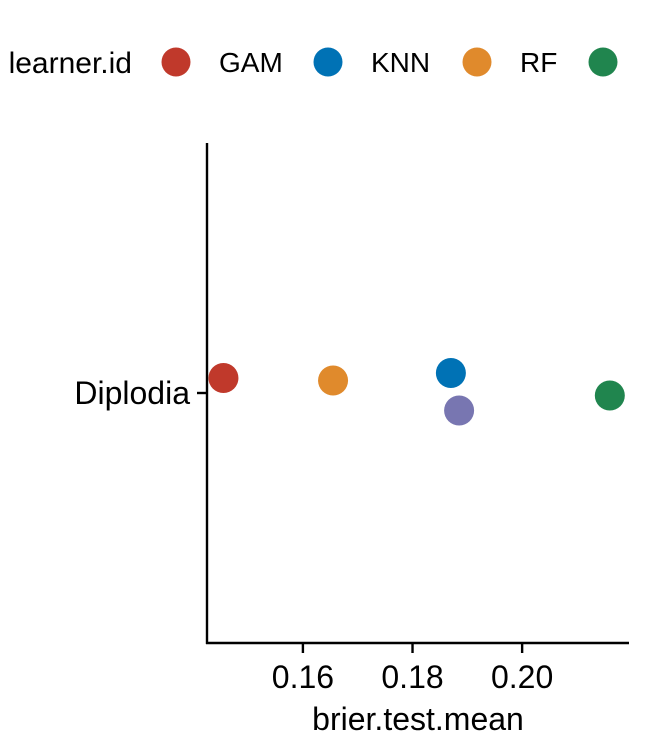 This screenshot has height=756, width=648. What do you see at coordinates (70, 63) in the screenshot?
I see `legend-title: learner.id` at bounding box center [70, 63].